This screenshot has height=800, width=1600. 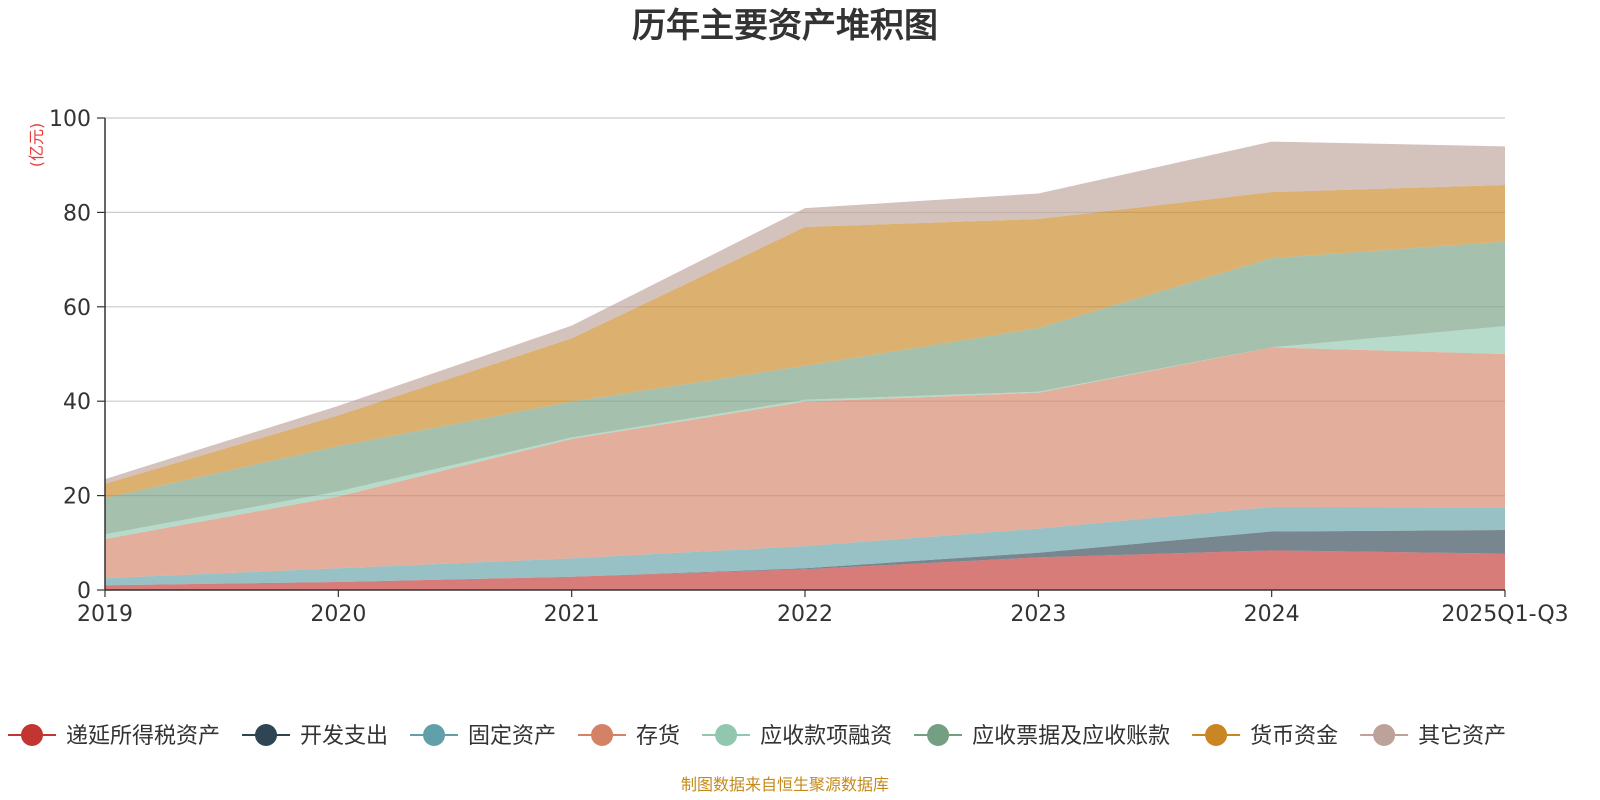 I want to click on x-tick-labels: 2019 2020 2021 2022 2023 2024 2025Q1-Q3, so click(x=823, y=608).